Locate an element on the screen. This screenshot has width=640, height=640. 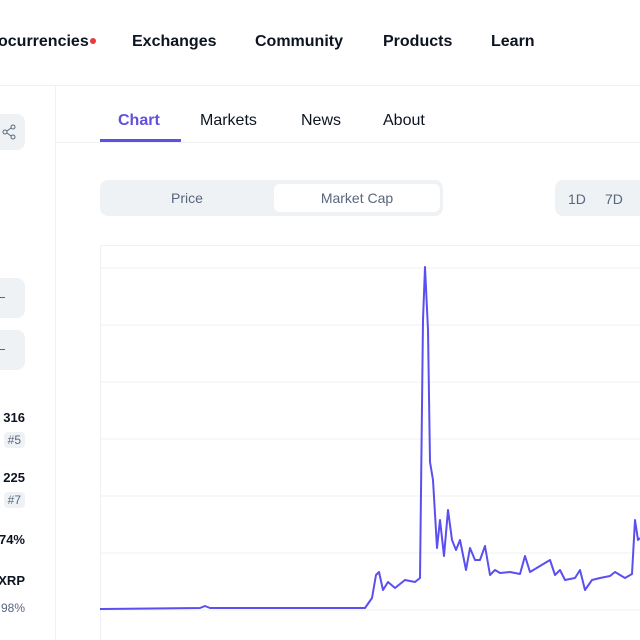
range-option: 7D is located at coordinates (614, 199).